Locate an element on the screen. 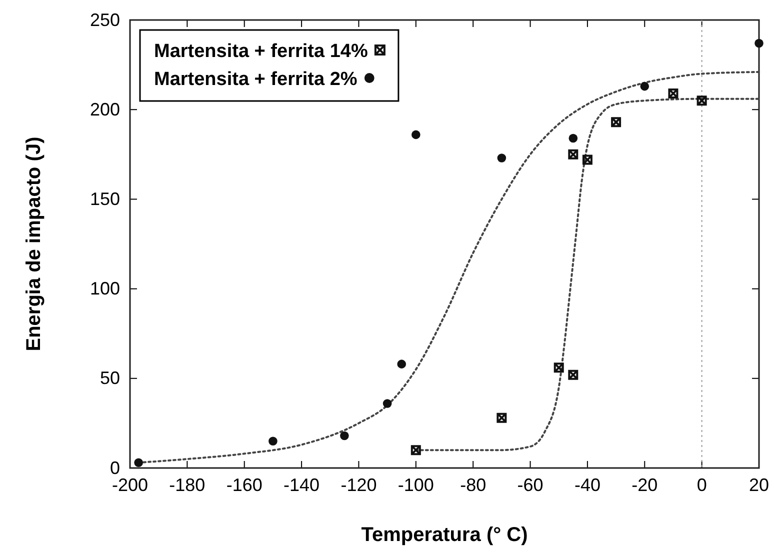 Image resolution: width=774 pixels, height=553 pixels. x-tick-label: 20 is located at coordinates (759, 484).